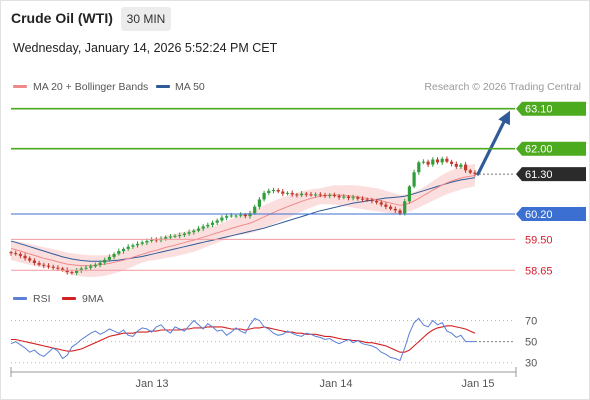 This screenshot has height=400, width=590. Describe the element at coordinates (163, 86) in the screenshot. I see `legend-swatch-ma50` at that location.